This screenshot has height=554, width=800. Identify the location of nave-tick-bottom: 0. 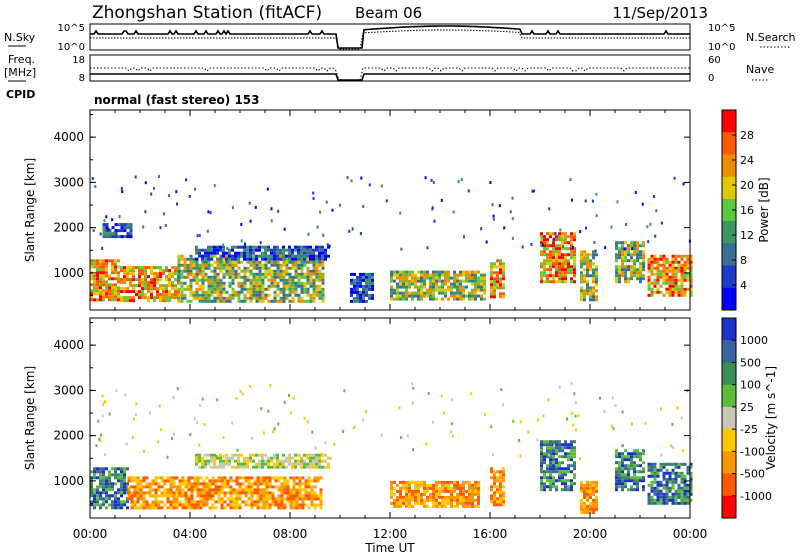
(711, 78).